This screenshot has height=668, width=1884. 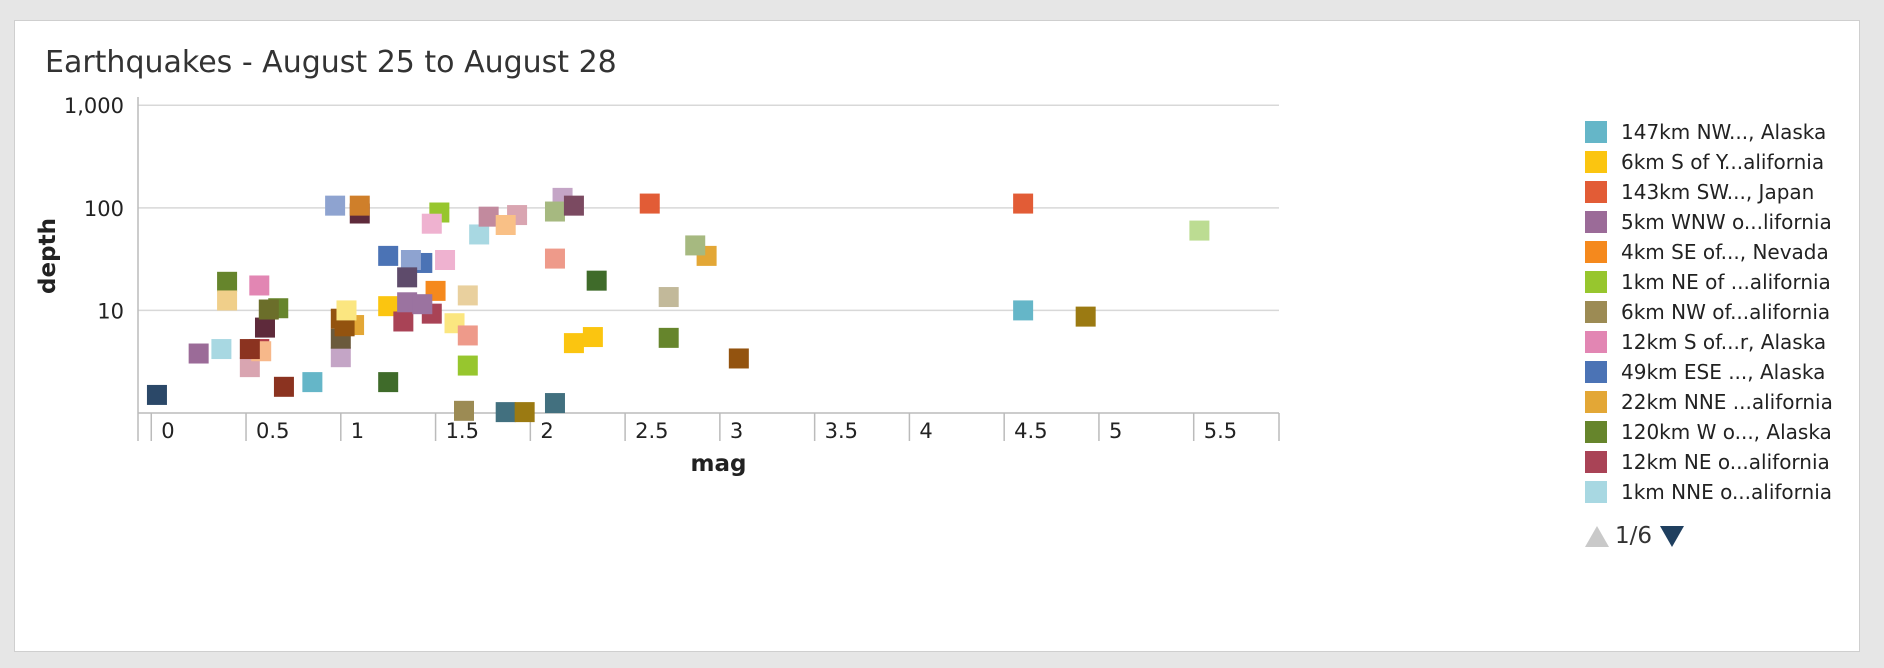 I want to click on legend-item: 1km NE of ...alifornia, so click(x=1708, y=282).